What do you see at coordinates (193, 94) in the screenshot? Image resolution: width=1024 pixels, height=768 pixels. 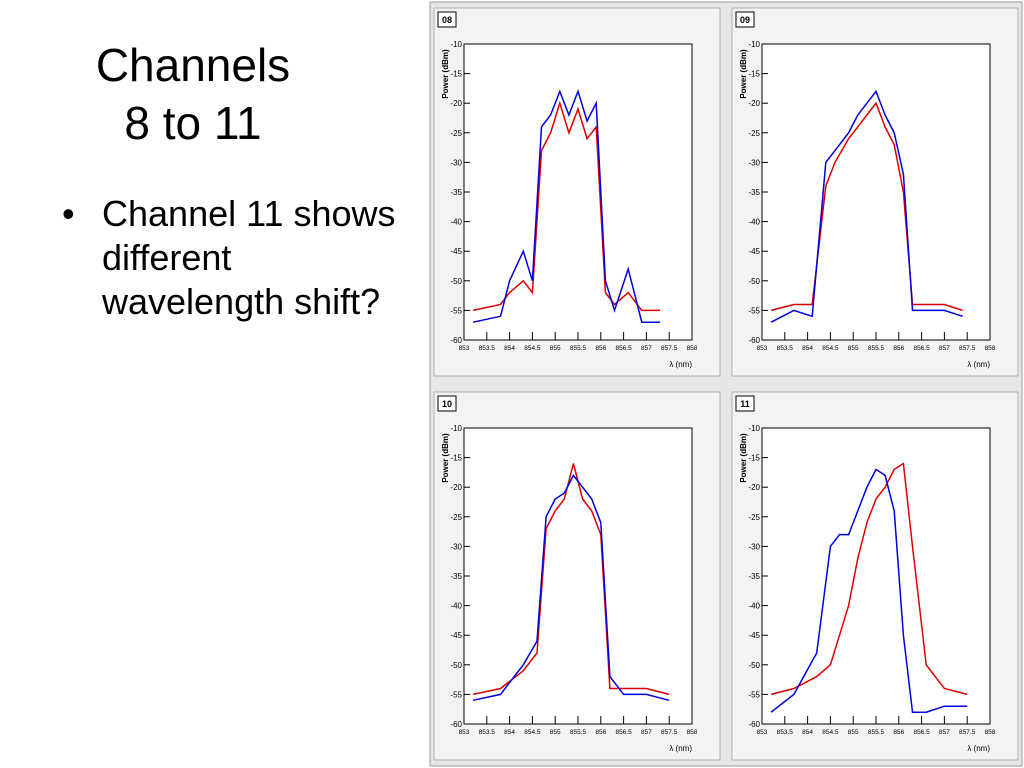 I see `slide-title: Channels 8 to 11` at bounding box center [193, 94].